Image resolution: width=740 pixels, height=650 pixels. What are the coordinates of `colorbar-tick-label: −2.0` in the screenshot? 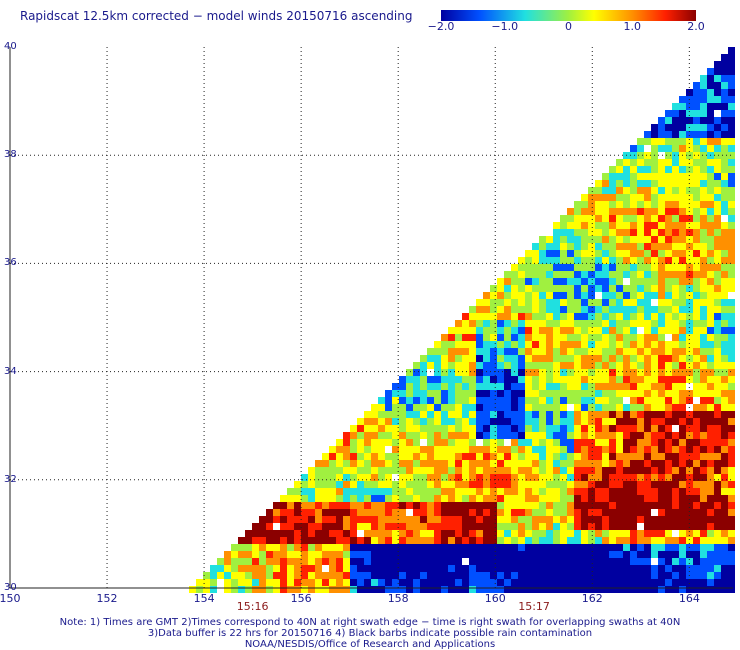 It's located at (441, 26).